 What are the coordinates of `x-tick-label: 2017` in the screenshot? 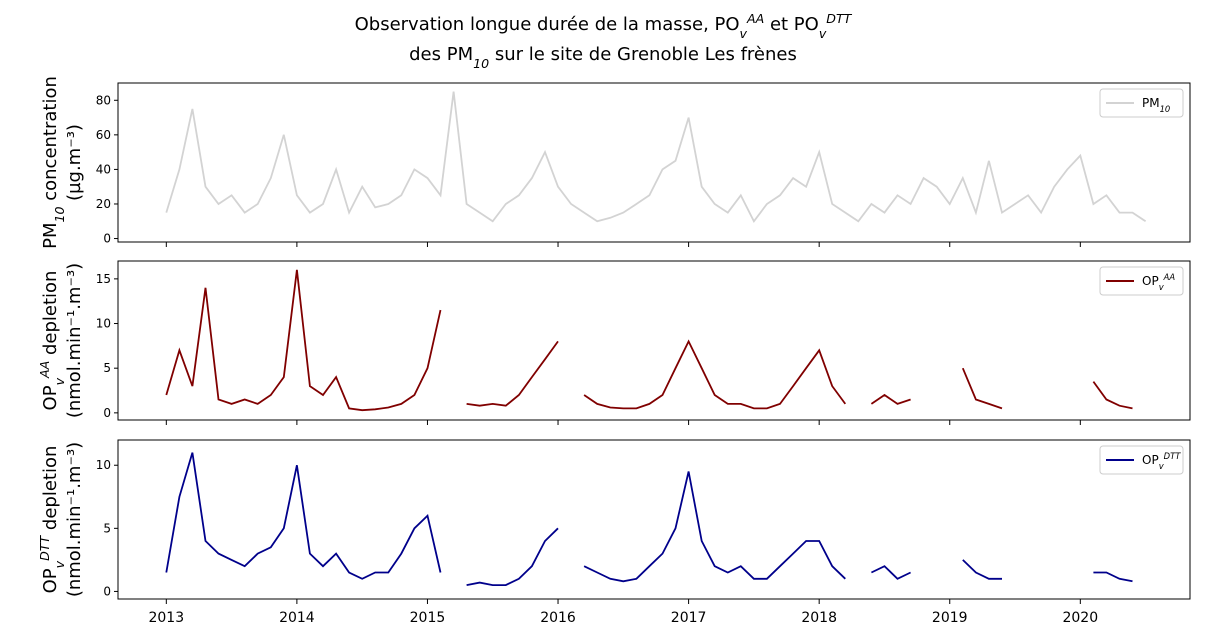 It's located at (689, 618).